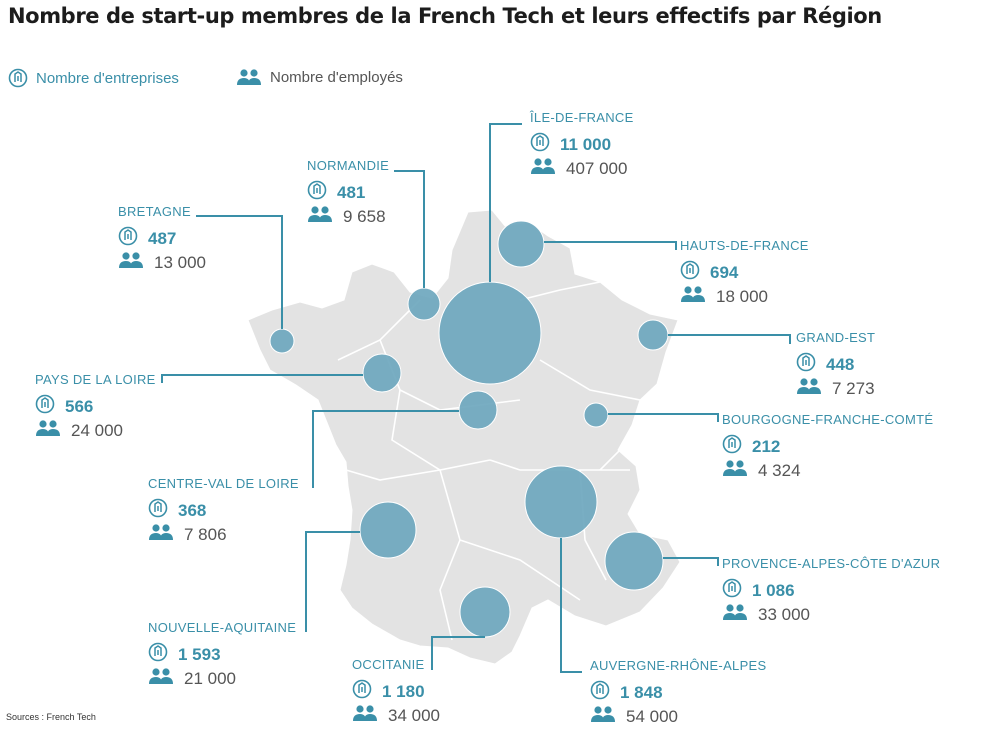  What do you see at coordinates (199, 654) in the screenshot?
I see `region-companies-value: 1 593` at bounding box center [199, 654].